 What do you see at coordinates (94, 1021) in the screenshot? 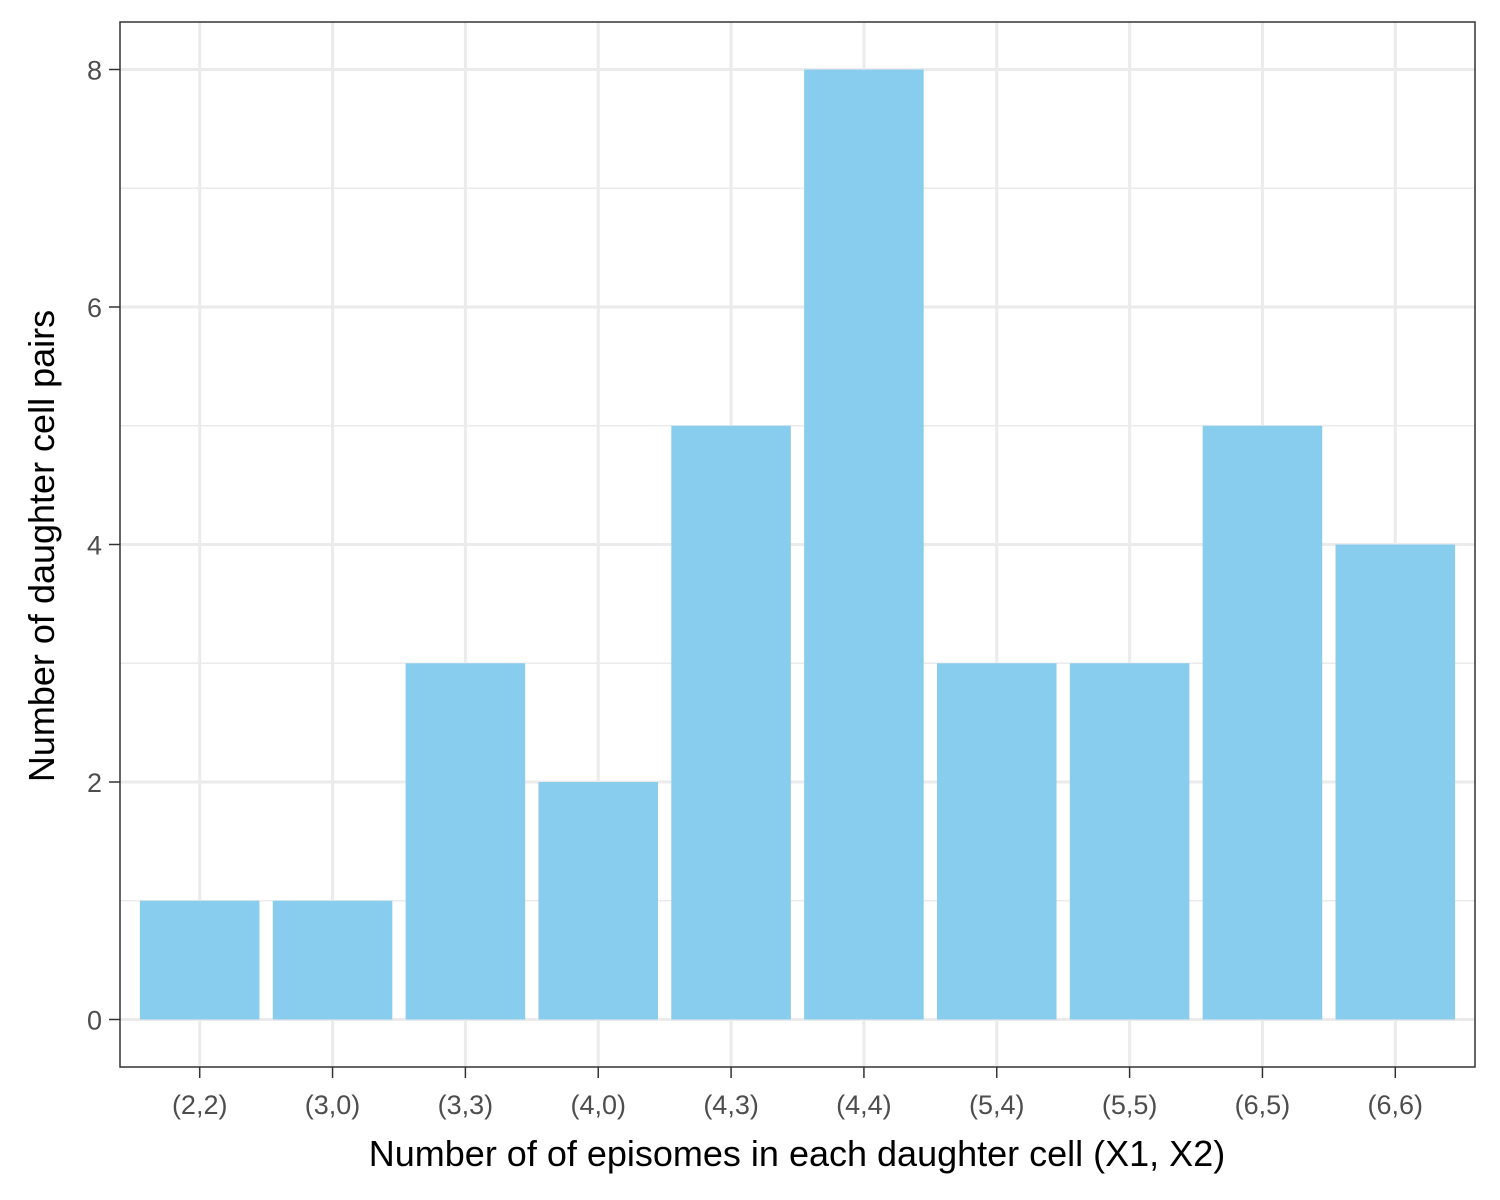
I see `y-tick-label: 0` at bounding box center [94, 1021].